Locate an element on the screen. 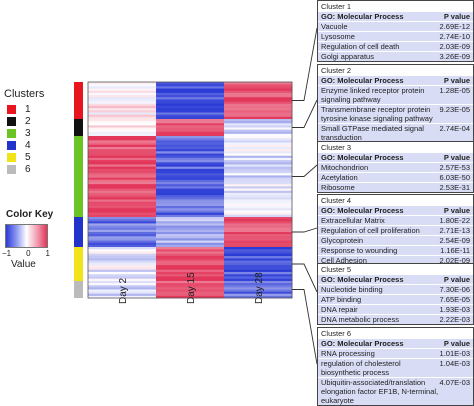 The height and width of the screenshot is (406, 474). go-pvalue: 2.69E-12 is located at coordinates (454, 26).